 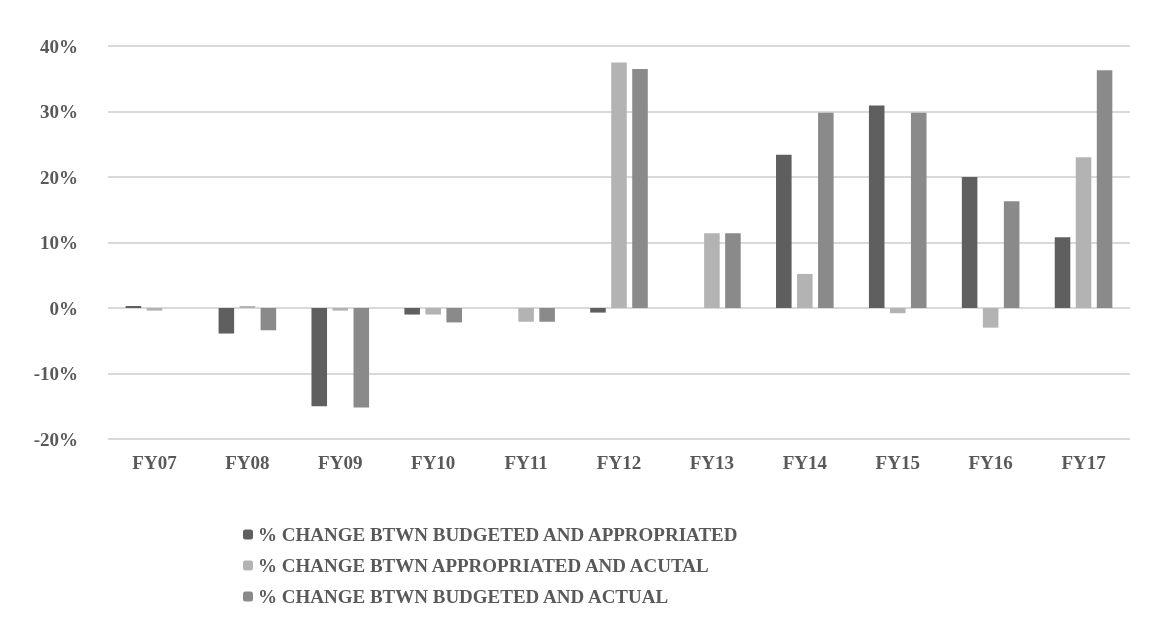 I want to click on x-tick-label: FY11, so click(x=526, y=462).